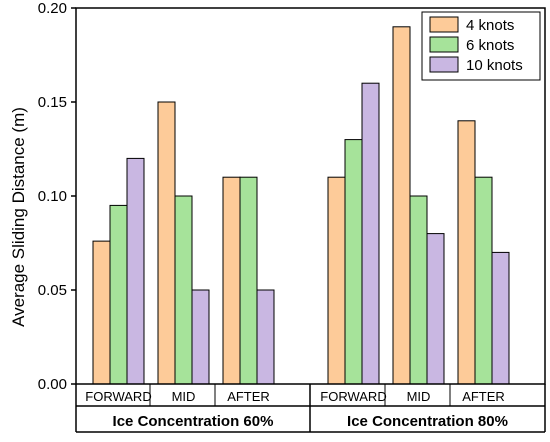 This screenshot has width=550, height=442. Describe the element at coordinates (52, 8) in the screenshot. I see `y-tick-label: 0.20` at that location.